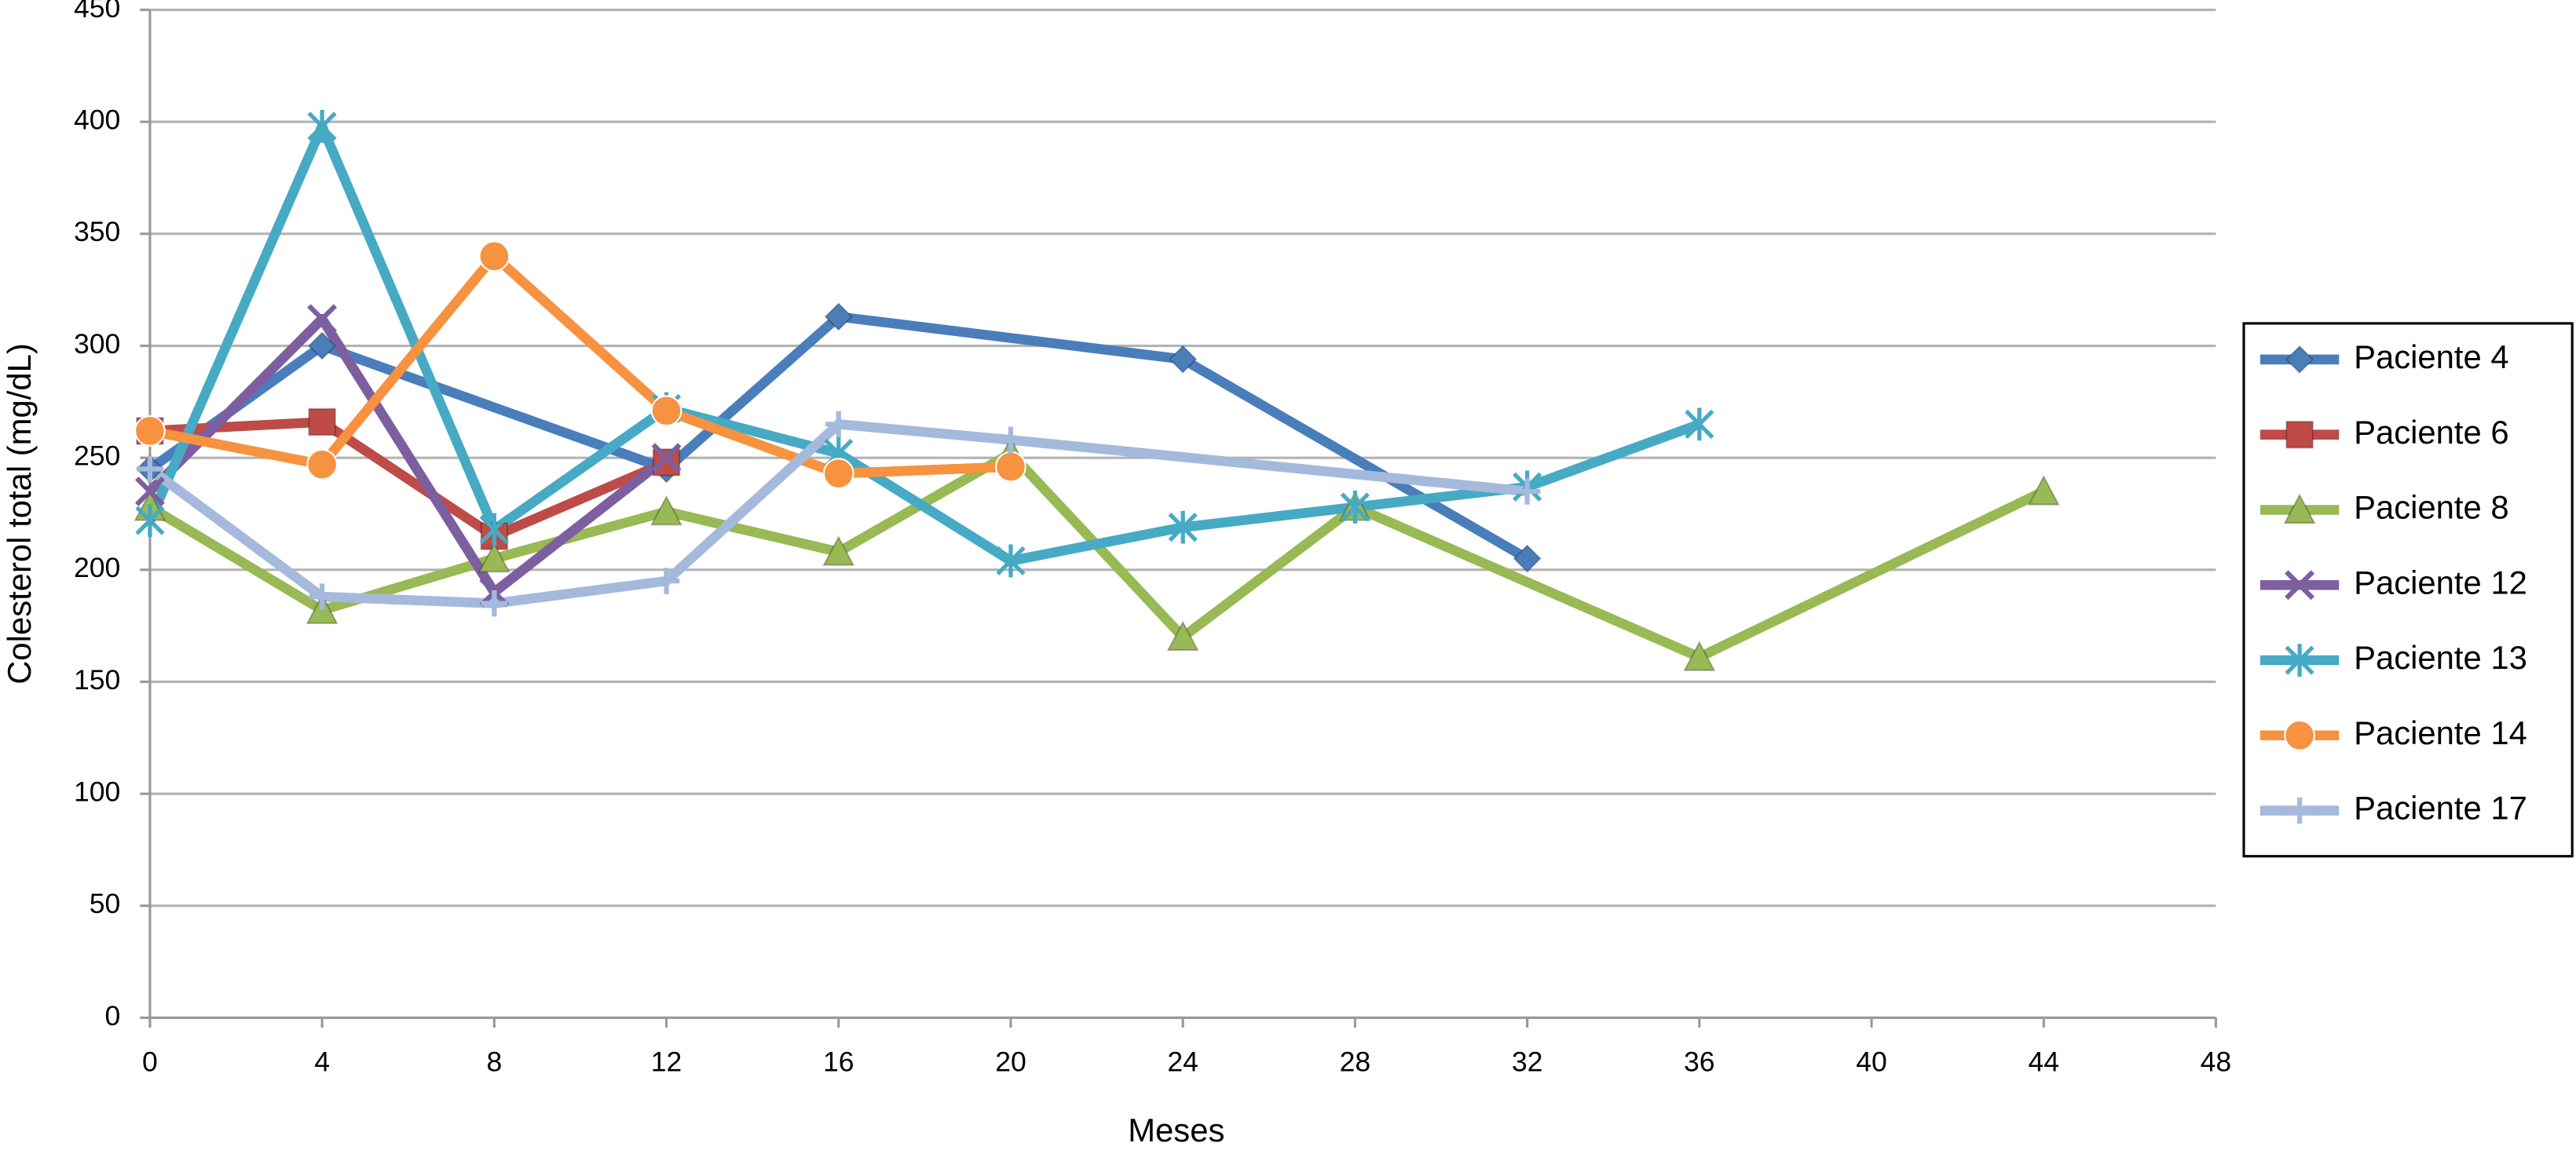 Image resolution: width=2576 pixels, height=1154 pixels. What do you see at coordinates (667, 1061) in the screenshot?
I see `x-tick-label: 12` at bounding box center [667, 1061].